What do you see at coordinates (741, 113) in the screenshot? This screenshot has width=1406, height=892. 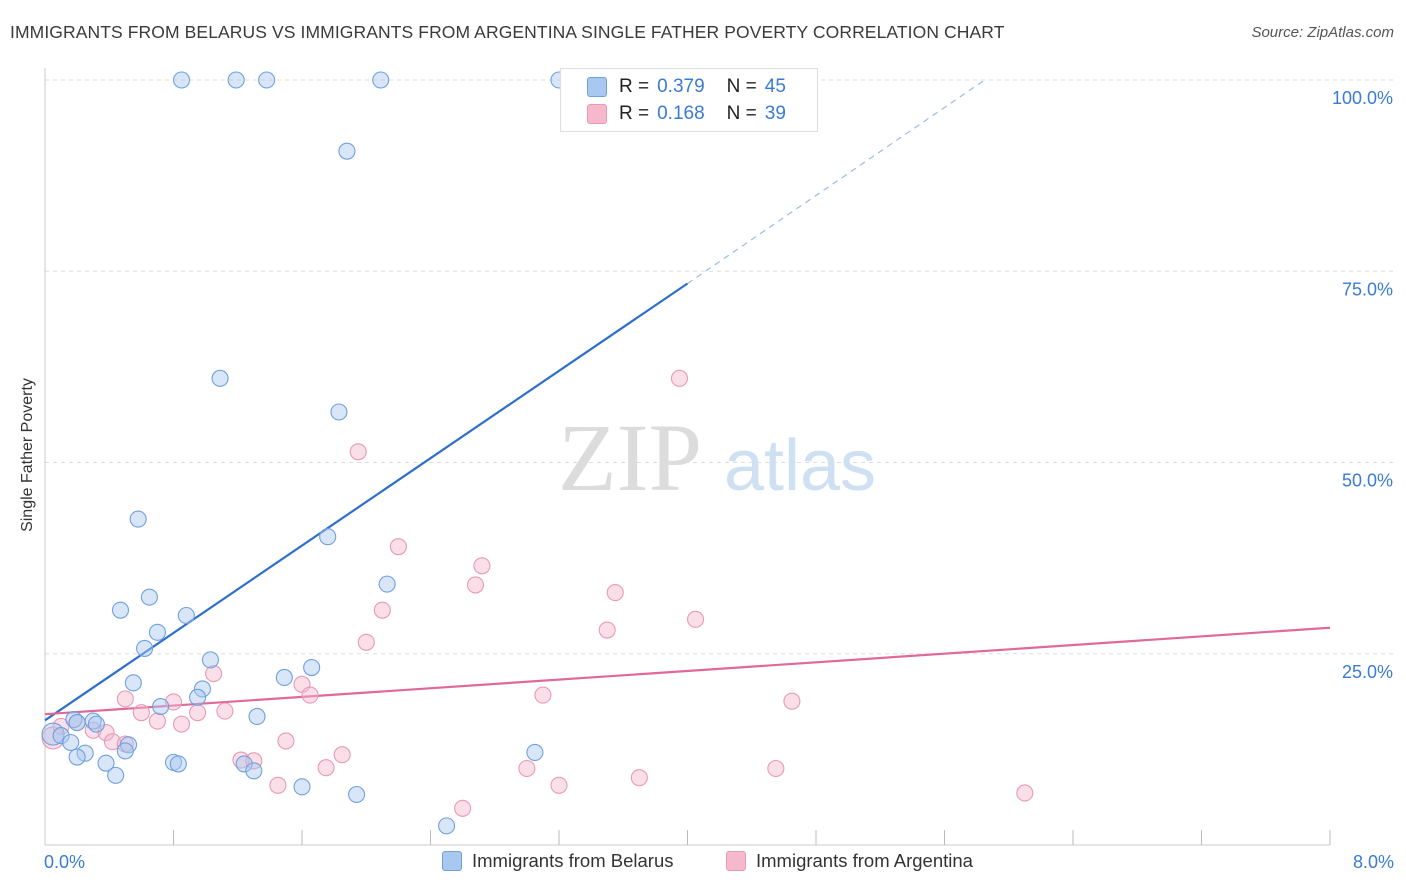 I see `legend-n-label-argentina: N =` at bounding box center [741, 113].